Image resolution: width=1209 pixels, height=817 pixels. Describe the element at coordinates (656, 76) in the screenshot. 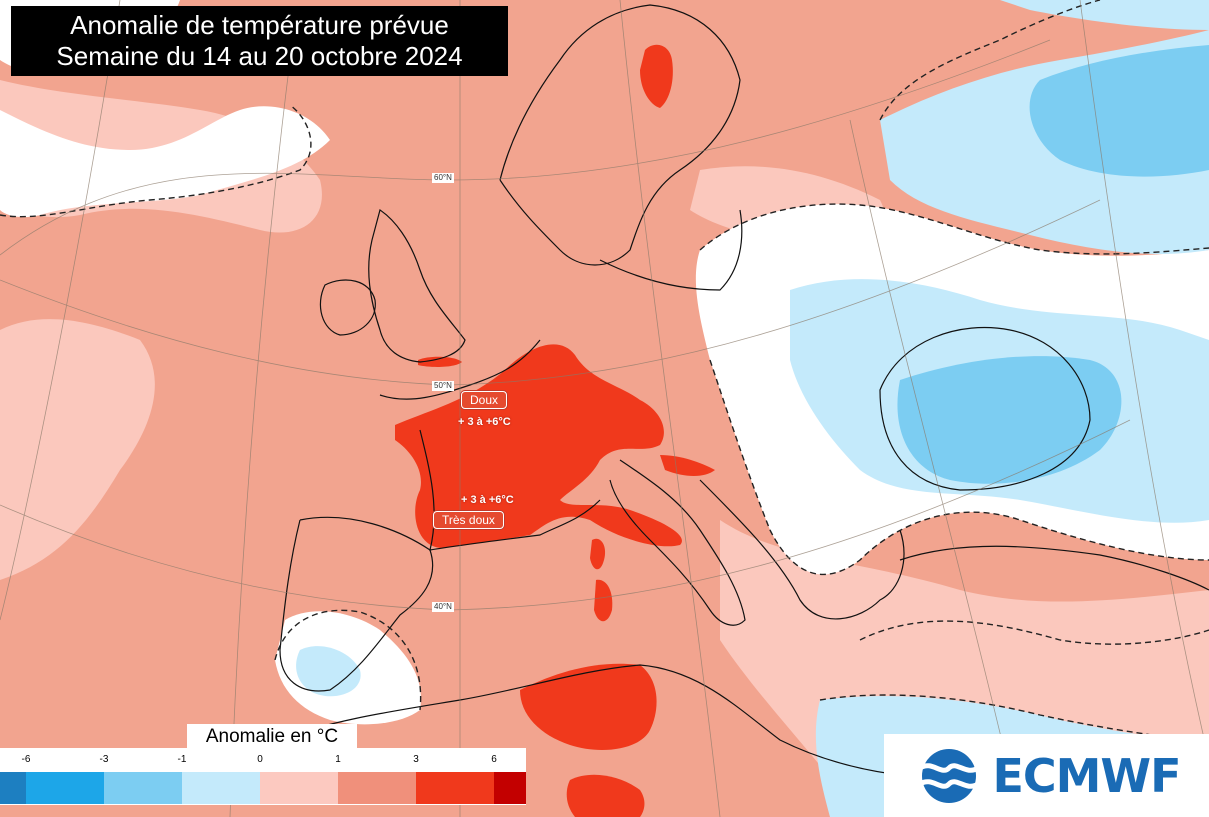

I see `strong-warm-zone-scandinavia` at that location.